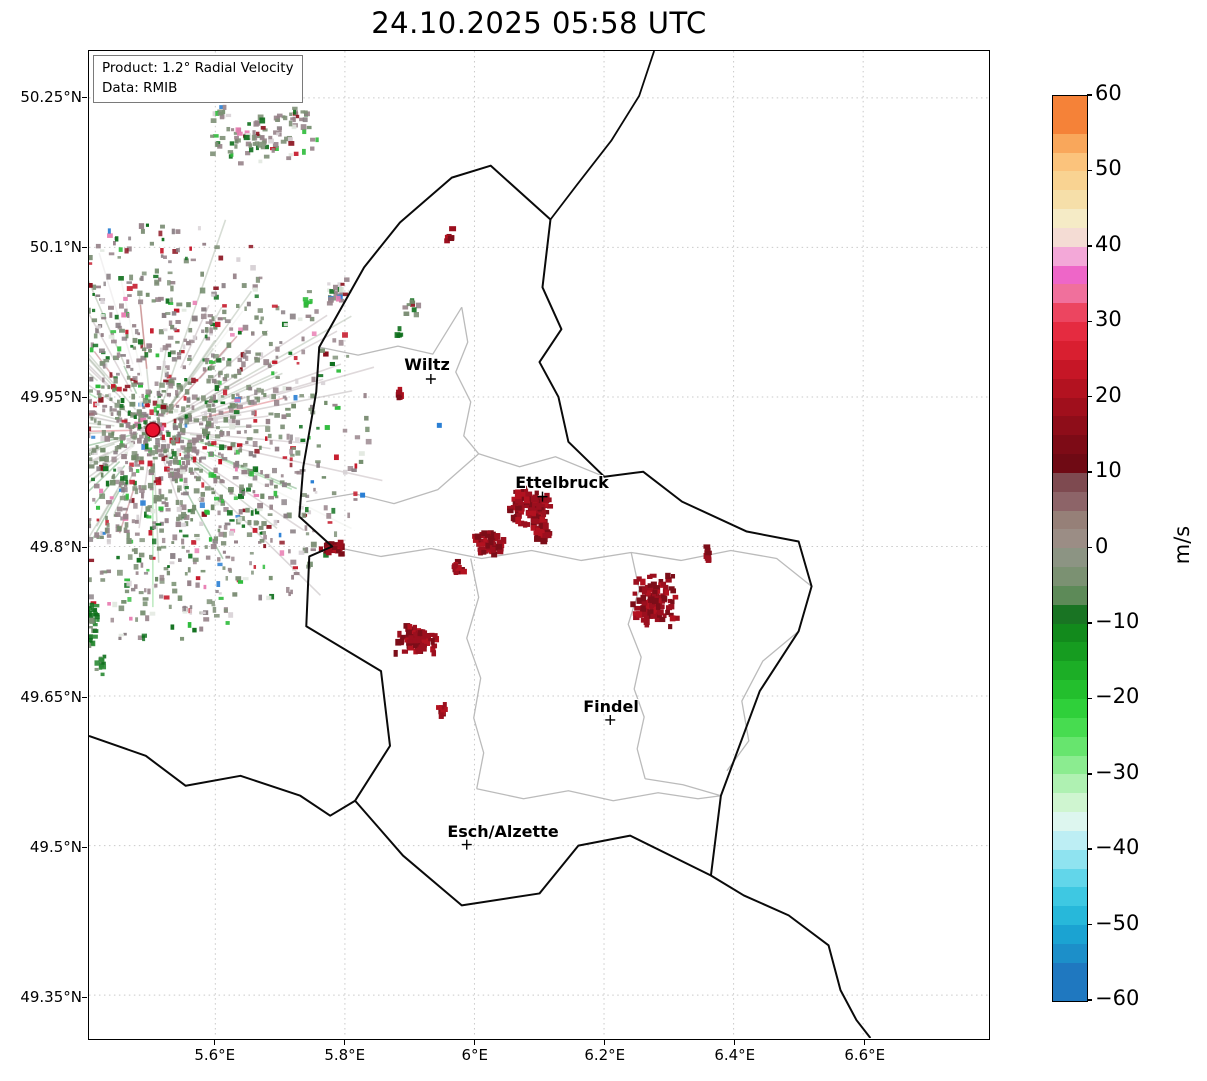 The width and height of the screenshot is (1207, 1081). What do you see at coordinates (84, 847) in the screenshot?
I see `y-tick-mark` at bounding box center [84, 847].